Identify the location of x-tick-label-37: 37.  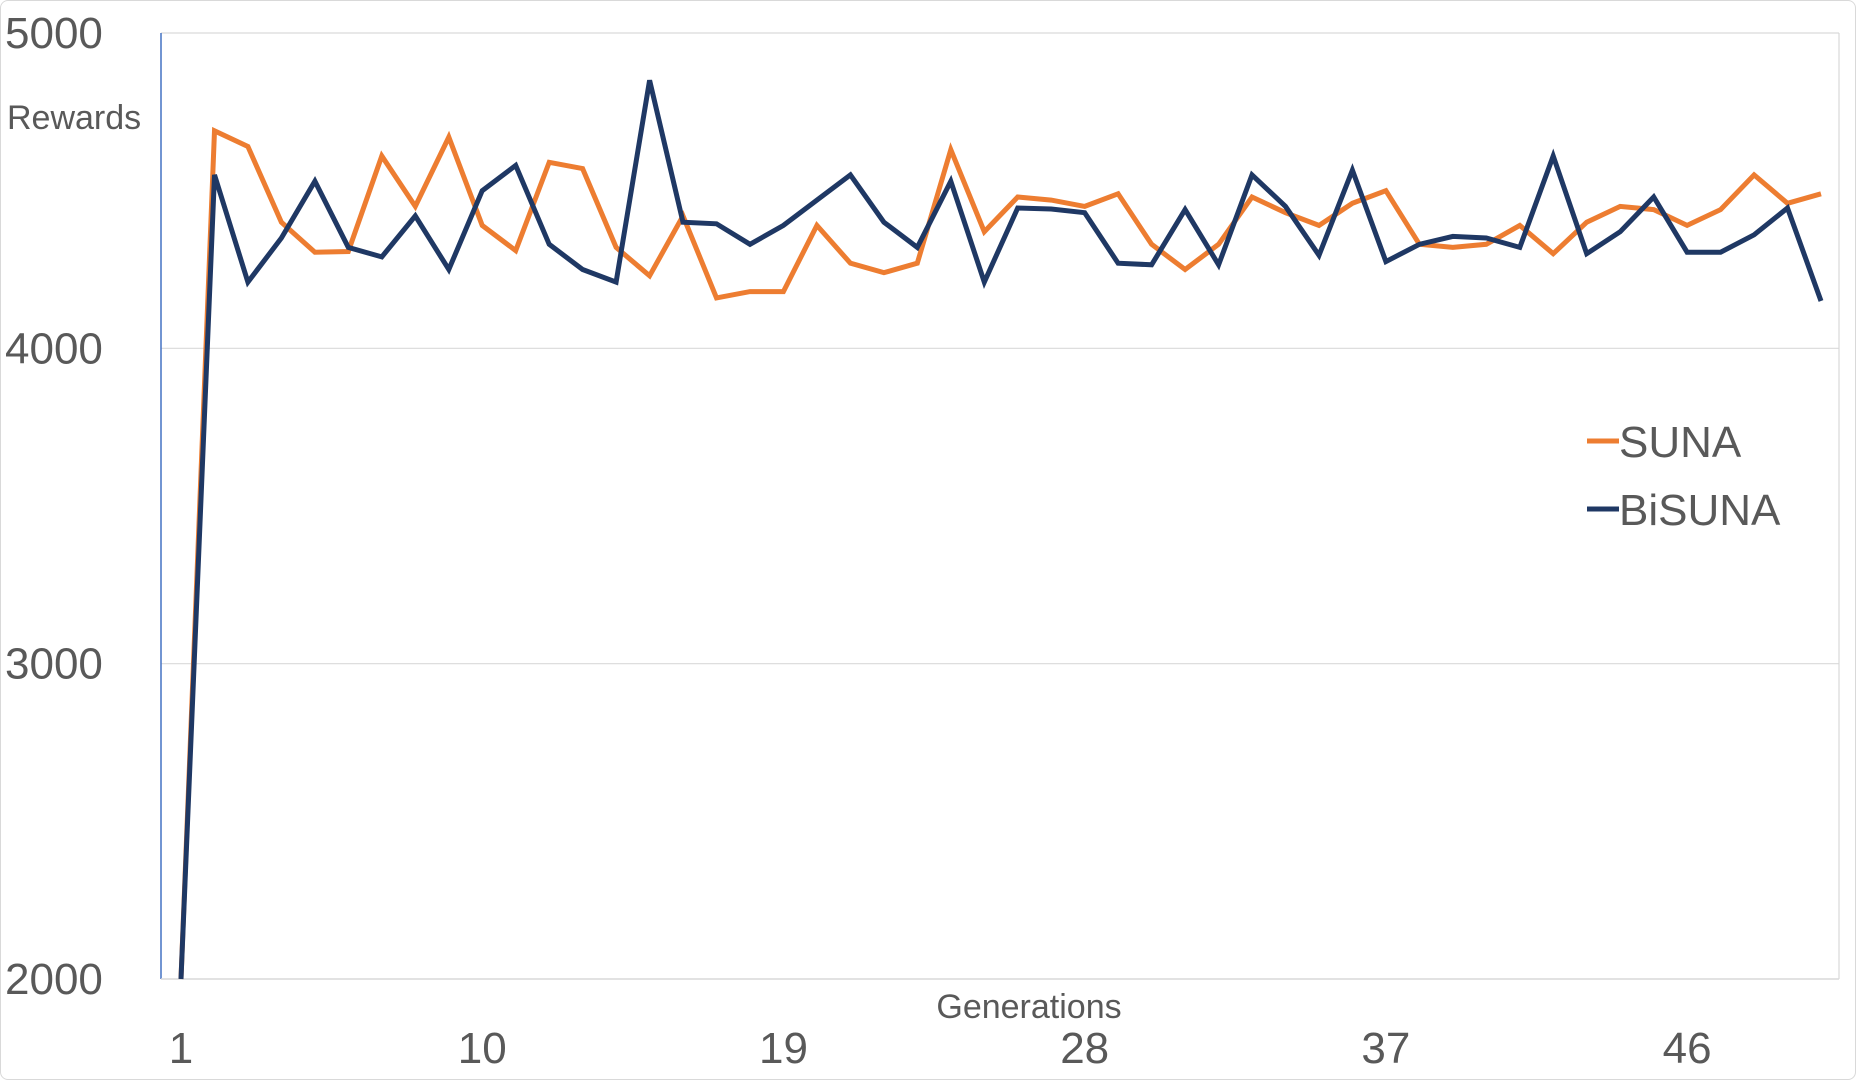
(1385, 1048).